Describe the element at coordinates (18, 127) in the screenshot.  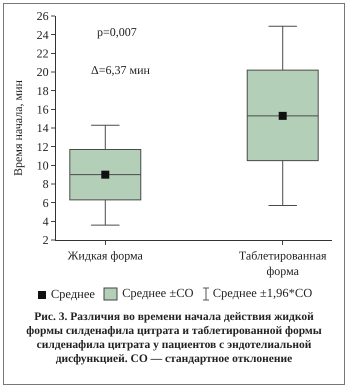
I see `y-axis-title: Время начала, мин` at that location.